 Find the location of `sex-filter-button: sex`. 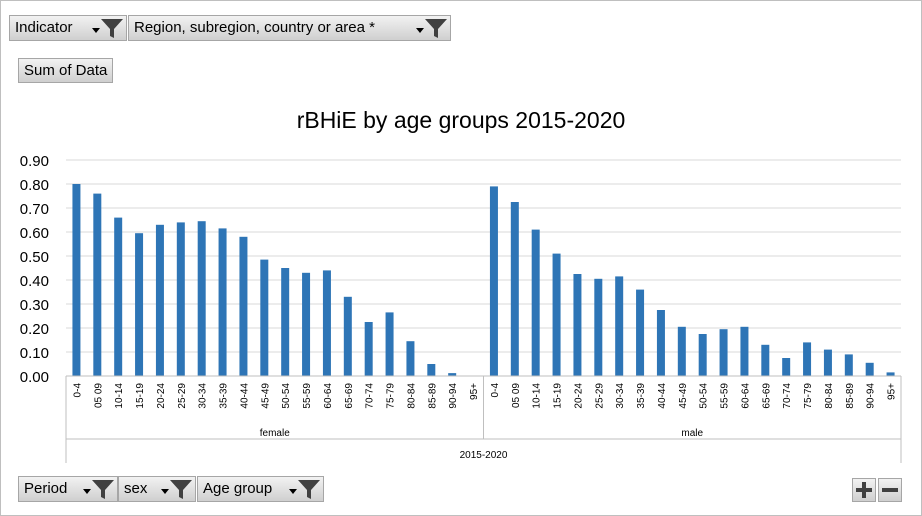

sex-filter-button: sex is located at coordinates (157, 489).